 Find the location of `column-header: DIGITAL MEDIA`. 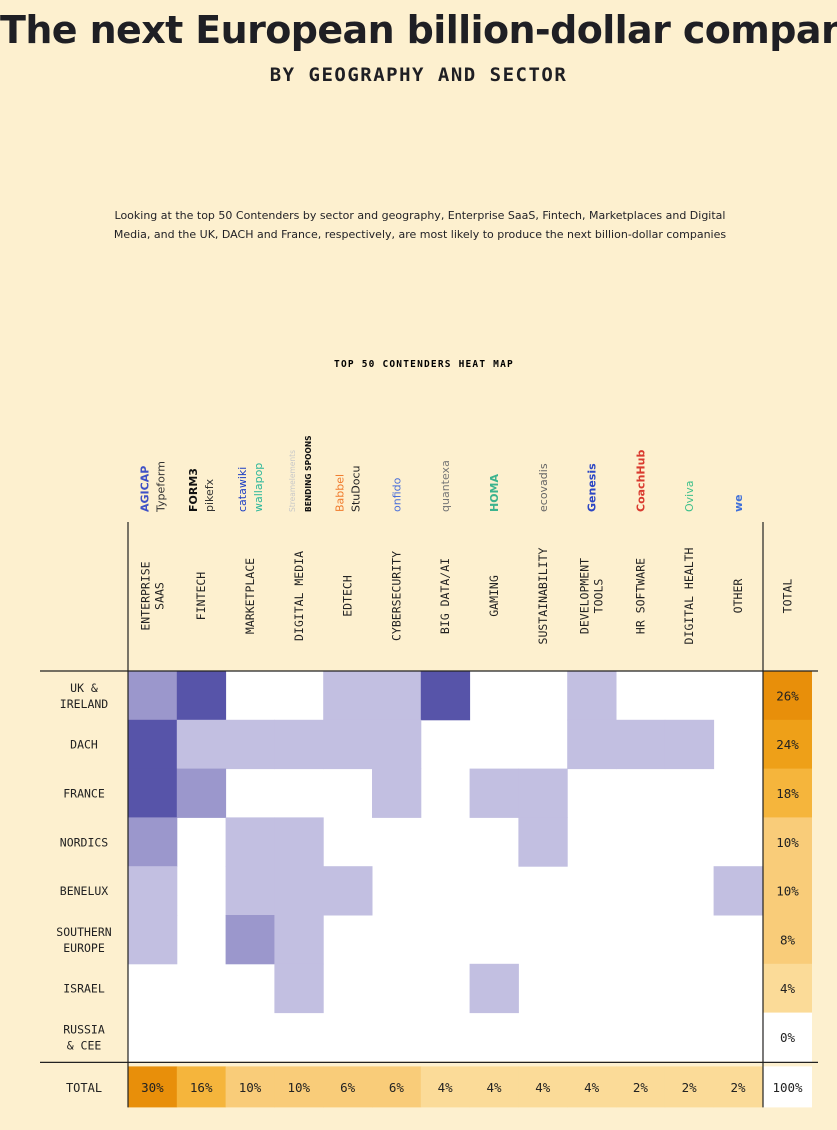

column-header: DIGITAL MEDIA is located at coordinates (299, 596).